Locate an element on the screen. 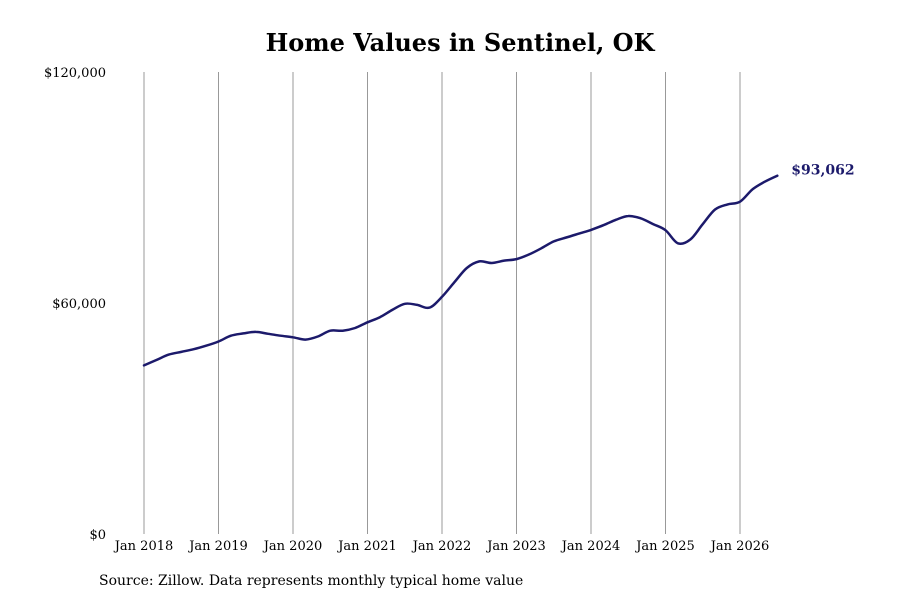 The width and height of the screenshot is (900, 600). x-tick-label: Jan 2018 is located at coordinates (143, 546).